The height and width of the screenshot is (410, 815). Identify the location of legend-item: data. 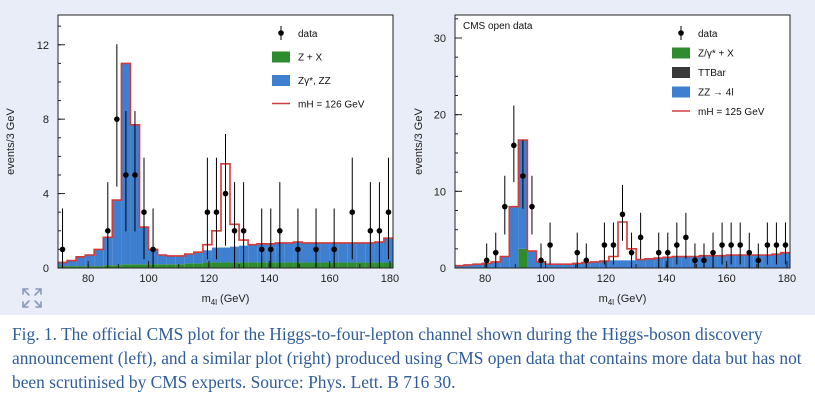
(698, 33).